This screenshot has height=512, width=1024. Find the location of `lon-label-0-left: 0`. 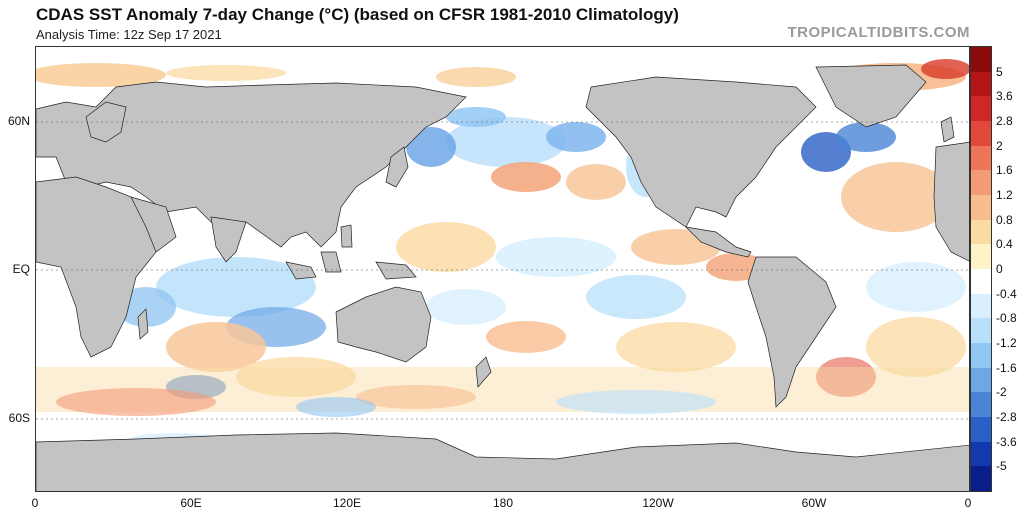

lon-label-0-left: 0 is located at coordinates (35, 503).